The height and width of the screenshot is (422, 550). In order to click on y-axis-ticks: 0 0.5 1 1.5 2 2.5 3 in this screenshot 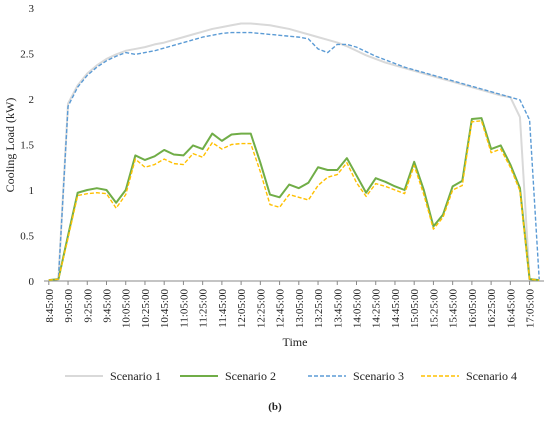, I will do `click(27, 145)`.